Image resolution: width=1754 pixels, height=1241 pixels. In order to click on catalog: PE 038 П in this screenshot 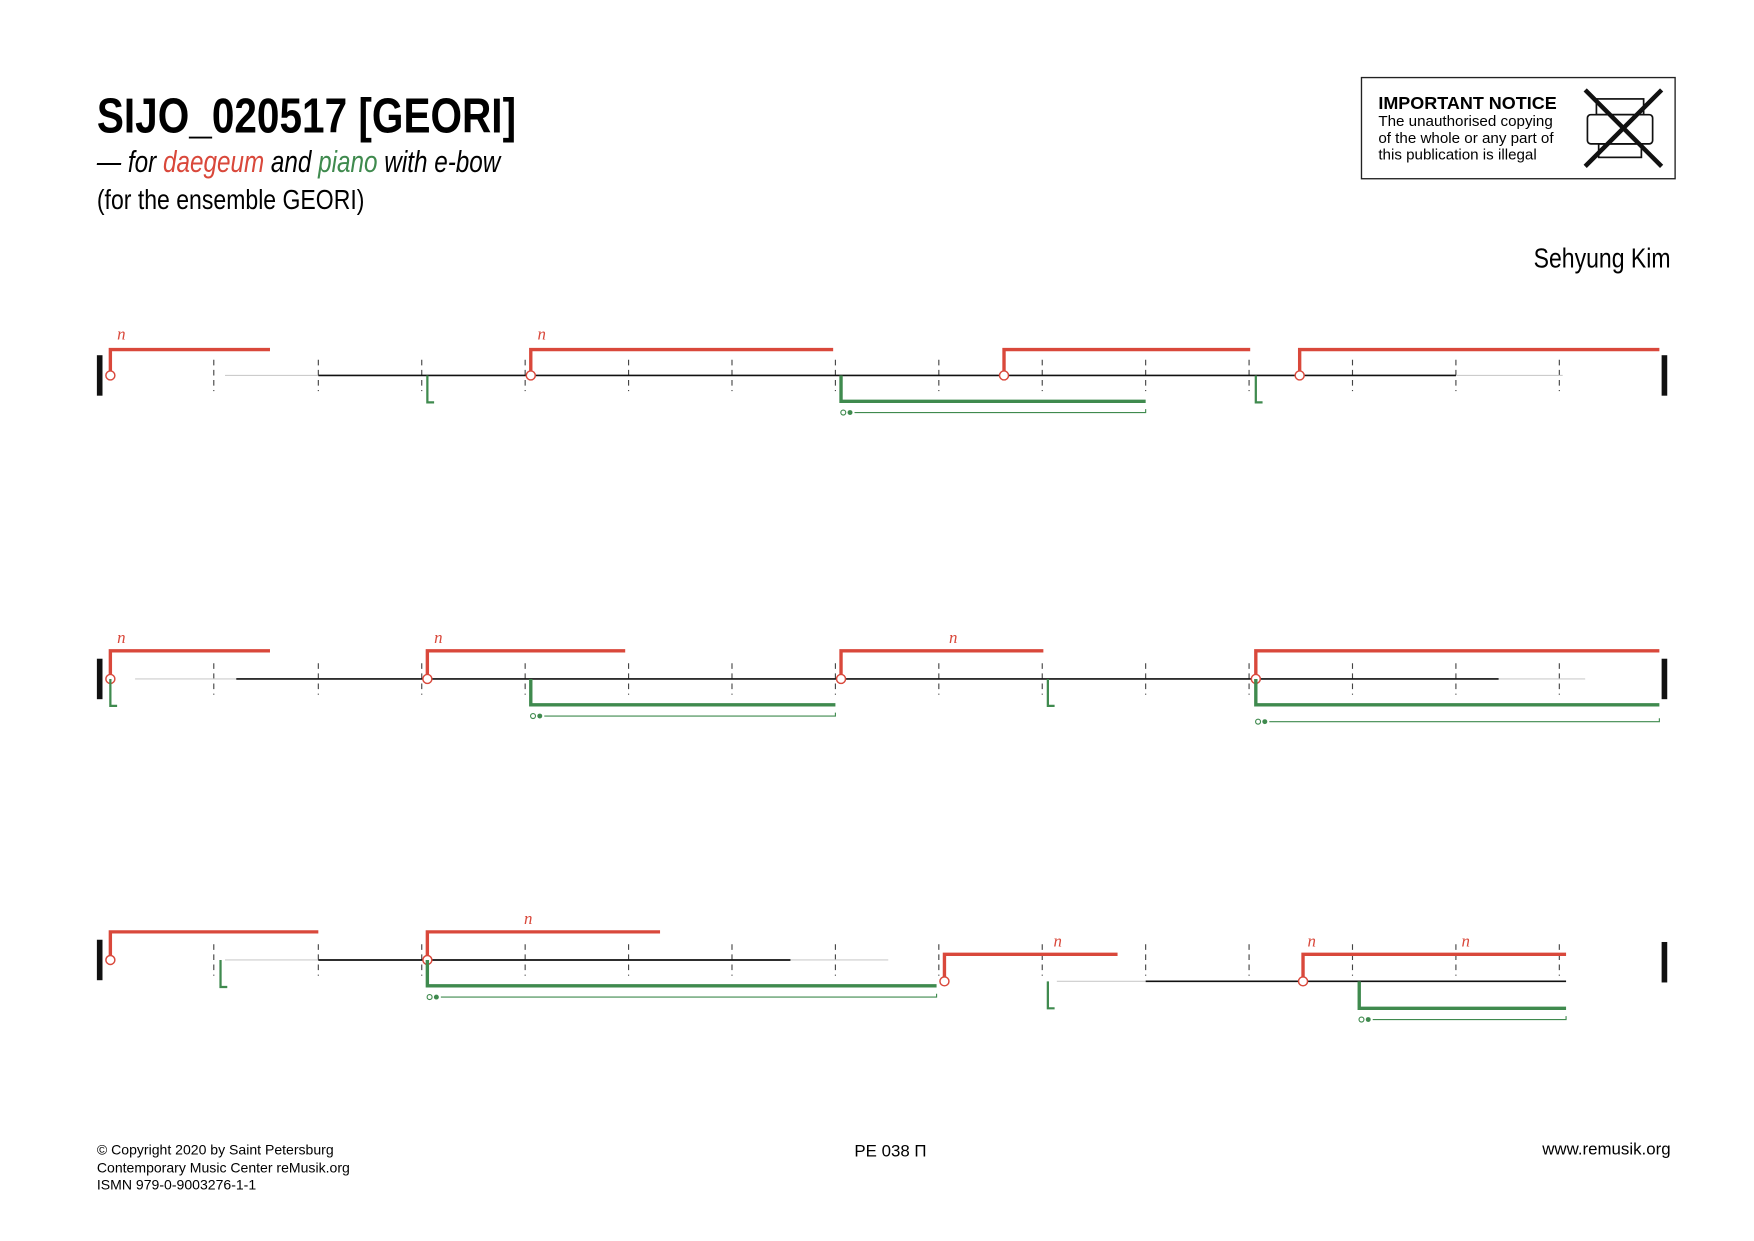, I will do `click(890, 1151)`.